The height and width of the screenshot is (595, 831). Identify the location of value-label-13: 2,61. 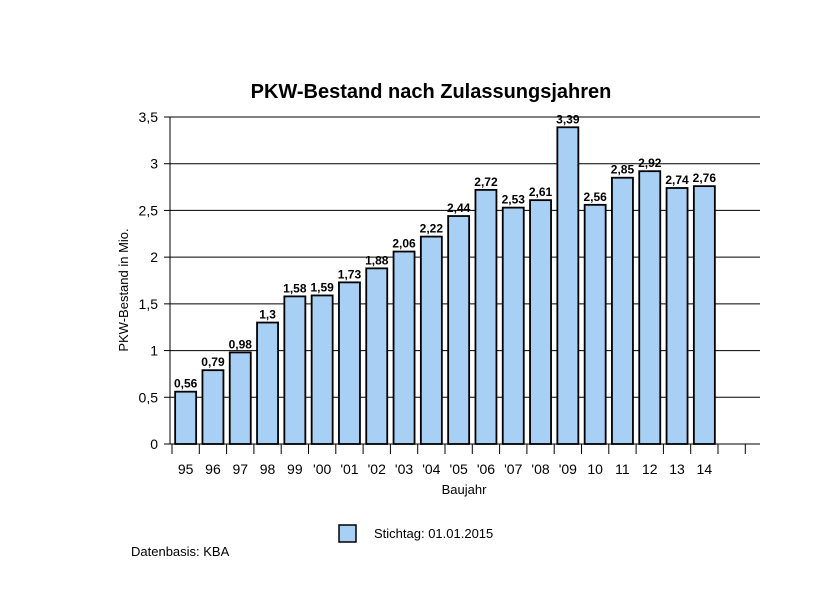
(541, 192).